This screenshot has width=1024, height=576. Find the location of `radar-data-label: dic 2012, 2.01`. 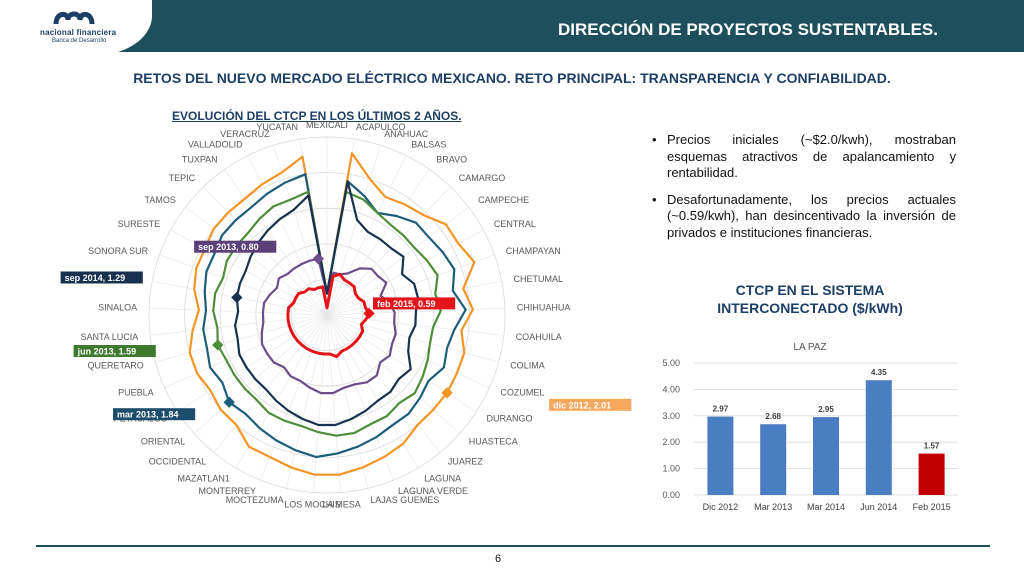

radar-data-label: dic 2012, 2.01 is located at coordinates (582, 405).